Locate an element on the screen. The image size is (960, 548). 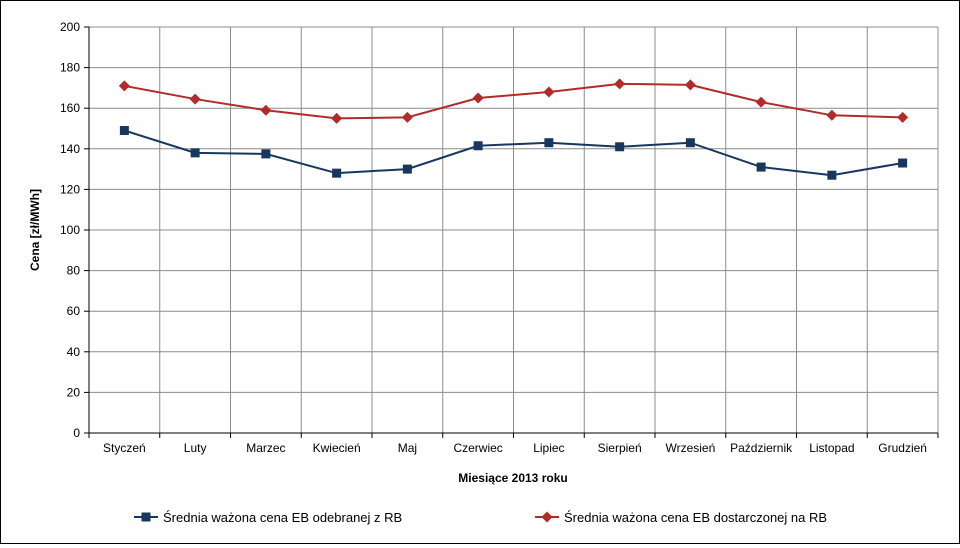
legend-entry: Średnia ważona cena EB odebranej z RB is located at coordinates (268, 517).